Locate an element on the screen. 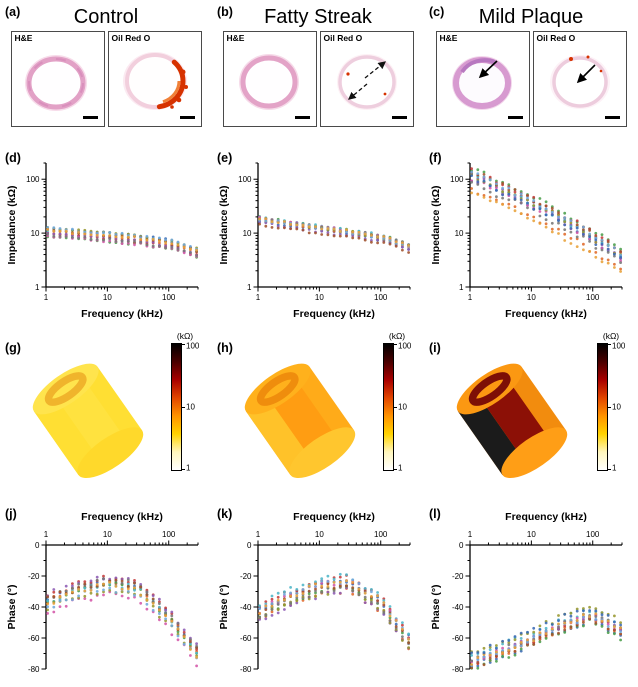 The height and width of the screenshot is (687, 638). lipid-stain-inner is located at coordinates (154, 81).